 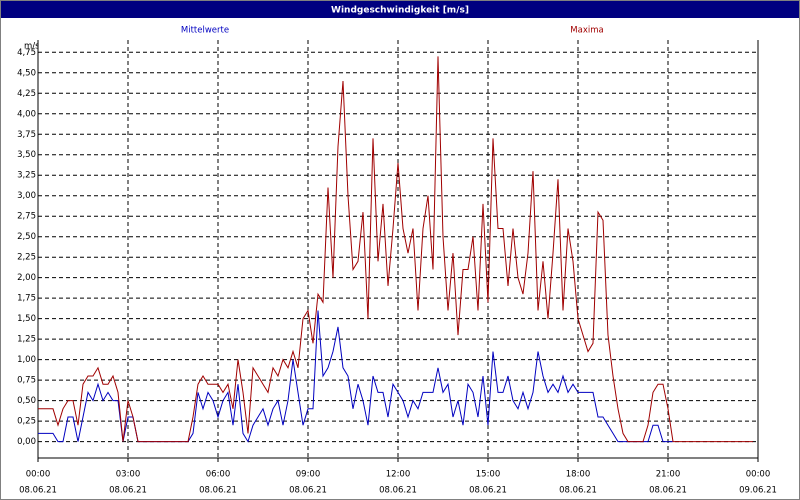 I want to click on y-tick-label: 3,25, so click(x=26, y=176).